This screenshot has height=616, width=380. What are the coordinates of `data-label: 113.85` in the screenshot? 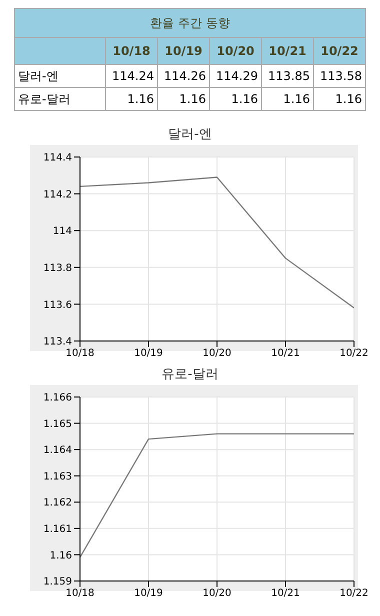 It's located at (288, 76).